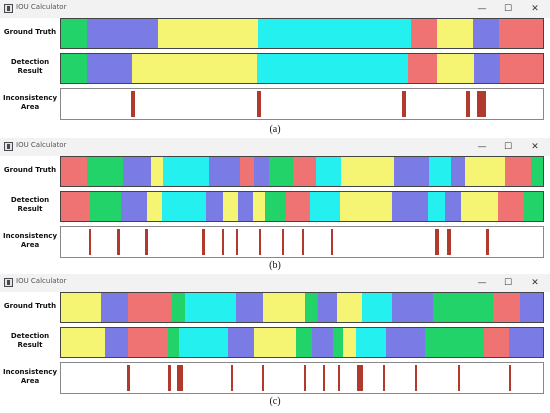  Describe the element at coordinates (30, 345) in the screenshot. I see `label-detection-line2: Result` at that location.